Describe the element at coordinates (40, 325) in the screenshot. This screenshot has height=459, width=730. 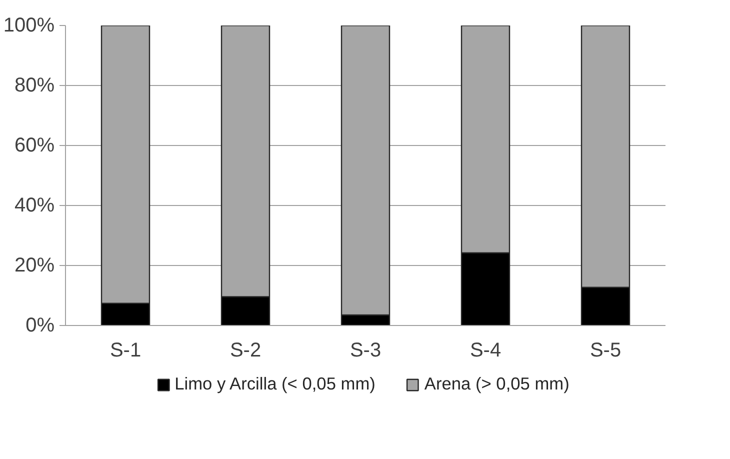
I see `y-tick-label: 0%` at that location.